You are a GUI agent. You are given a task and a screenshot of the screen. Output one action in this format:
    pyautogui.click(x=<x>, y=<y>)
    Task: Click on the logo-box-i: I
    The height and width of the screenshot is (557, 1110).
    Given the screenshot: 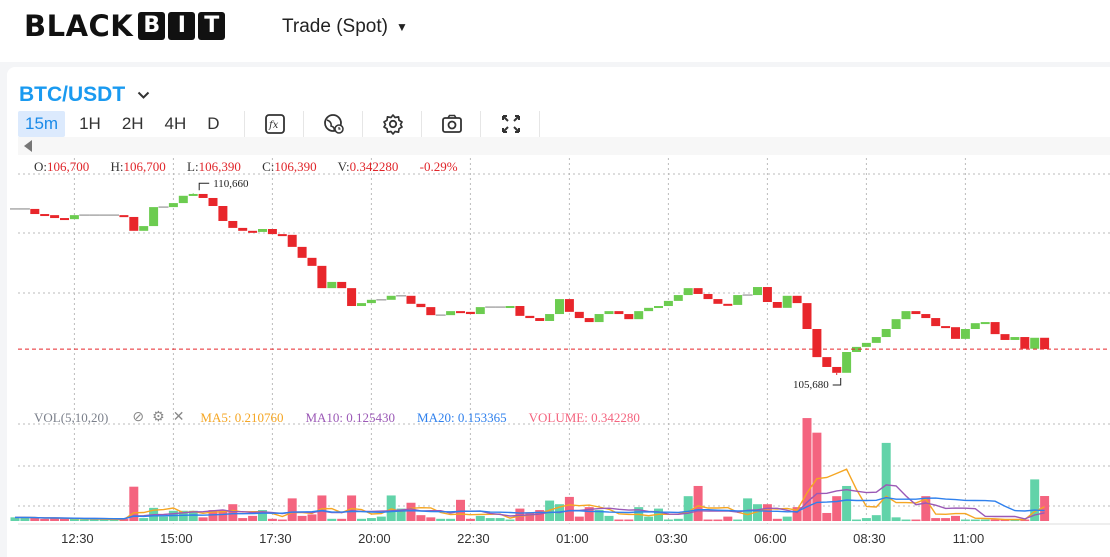 What is the action you would take?
    pyautogui.click(x=182, y=26)
    